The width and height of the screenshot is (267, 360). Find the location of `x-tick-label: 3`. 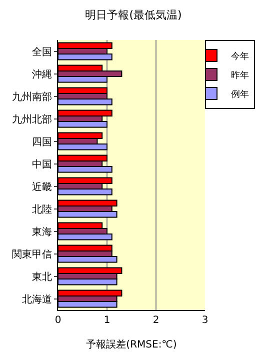

x-tick-label: 3 is located at coordinates (205, 320).